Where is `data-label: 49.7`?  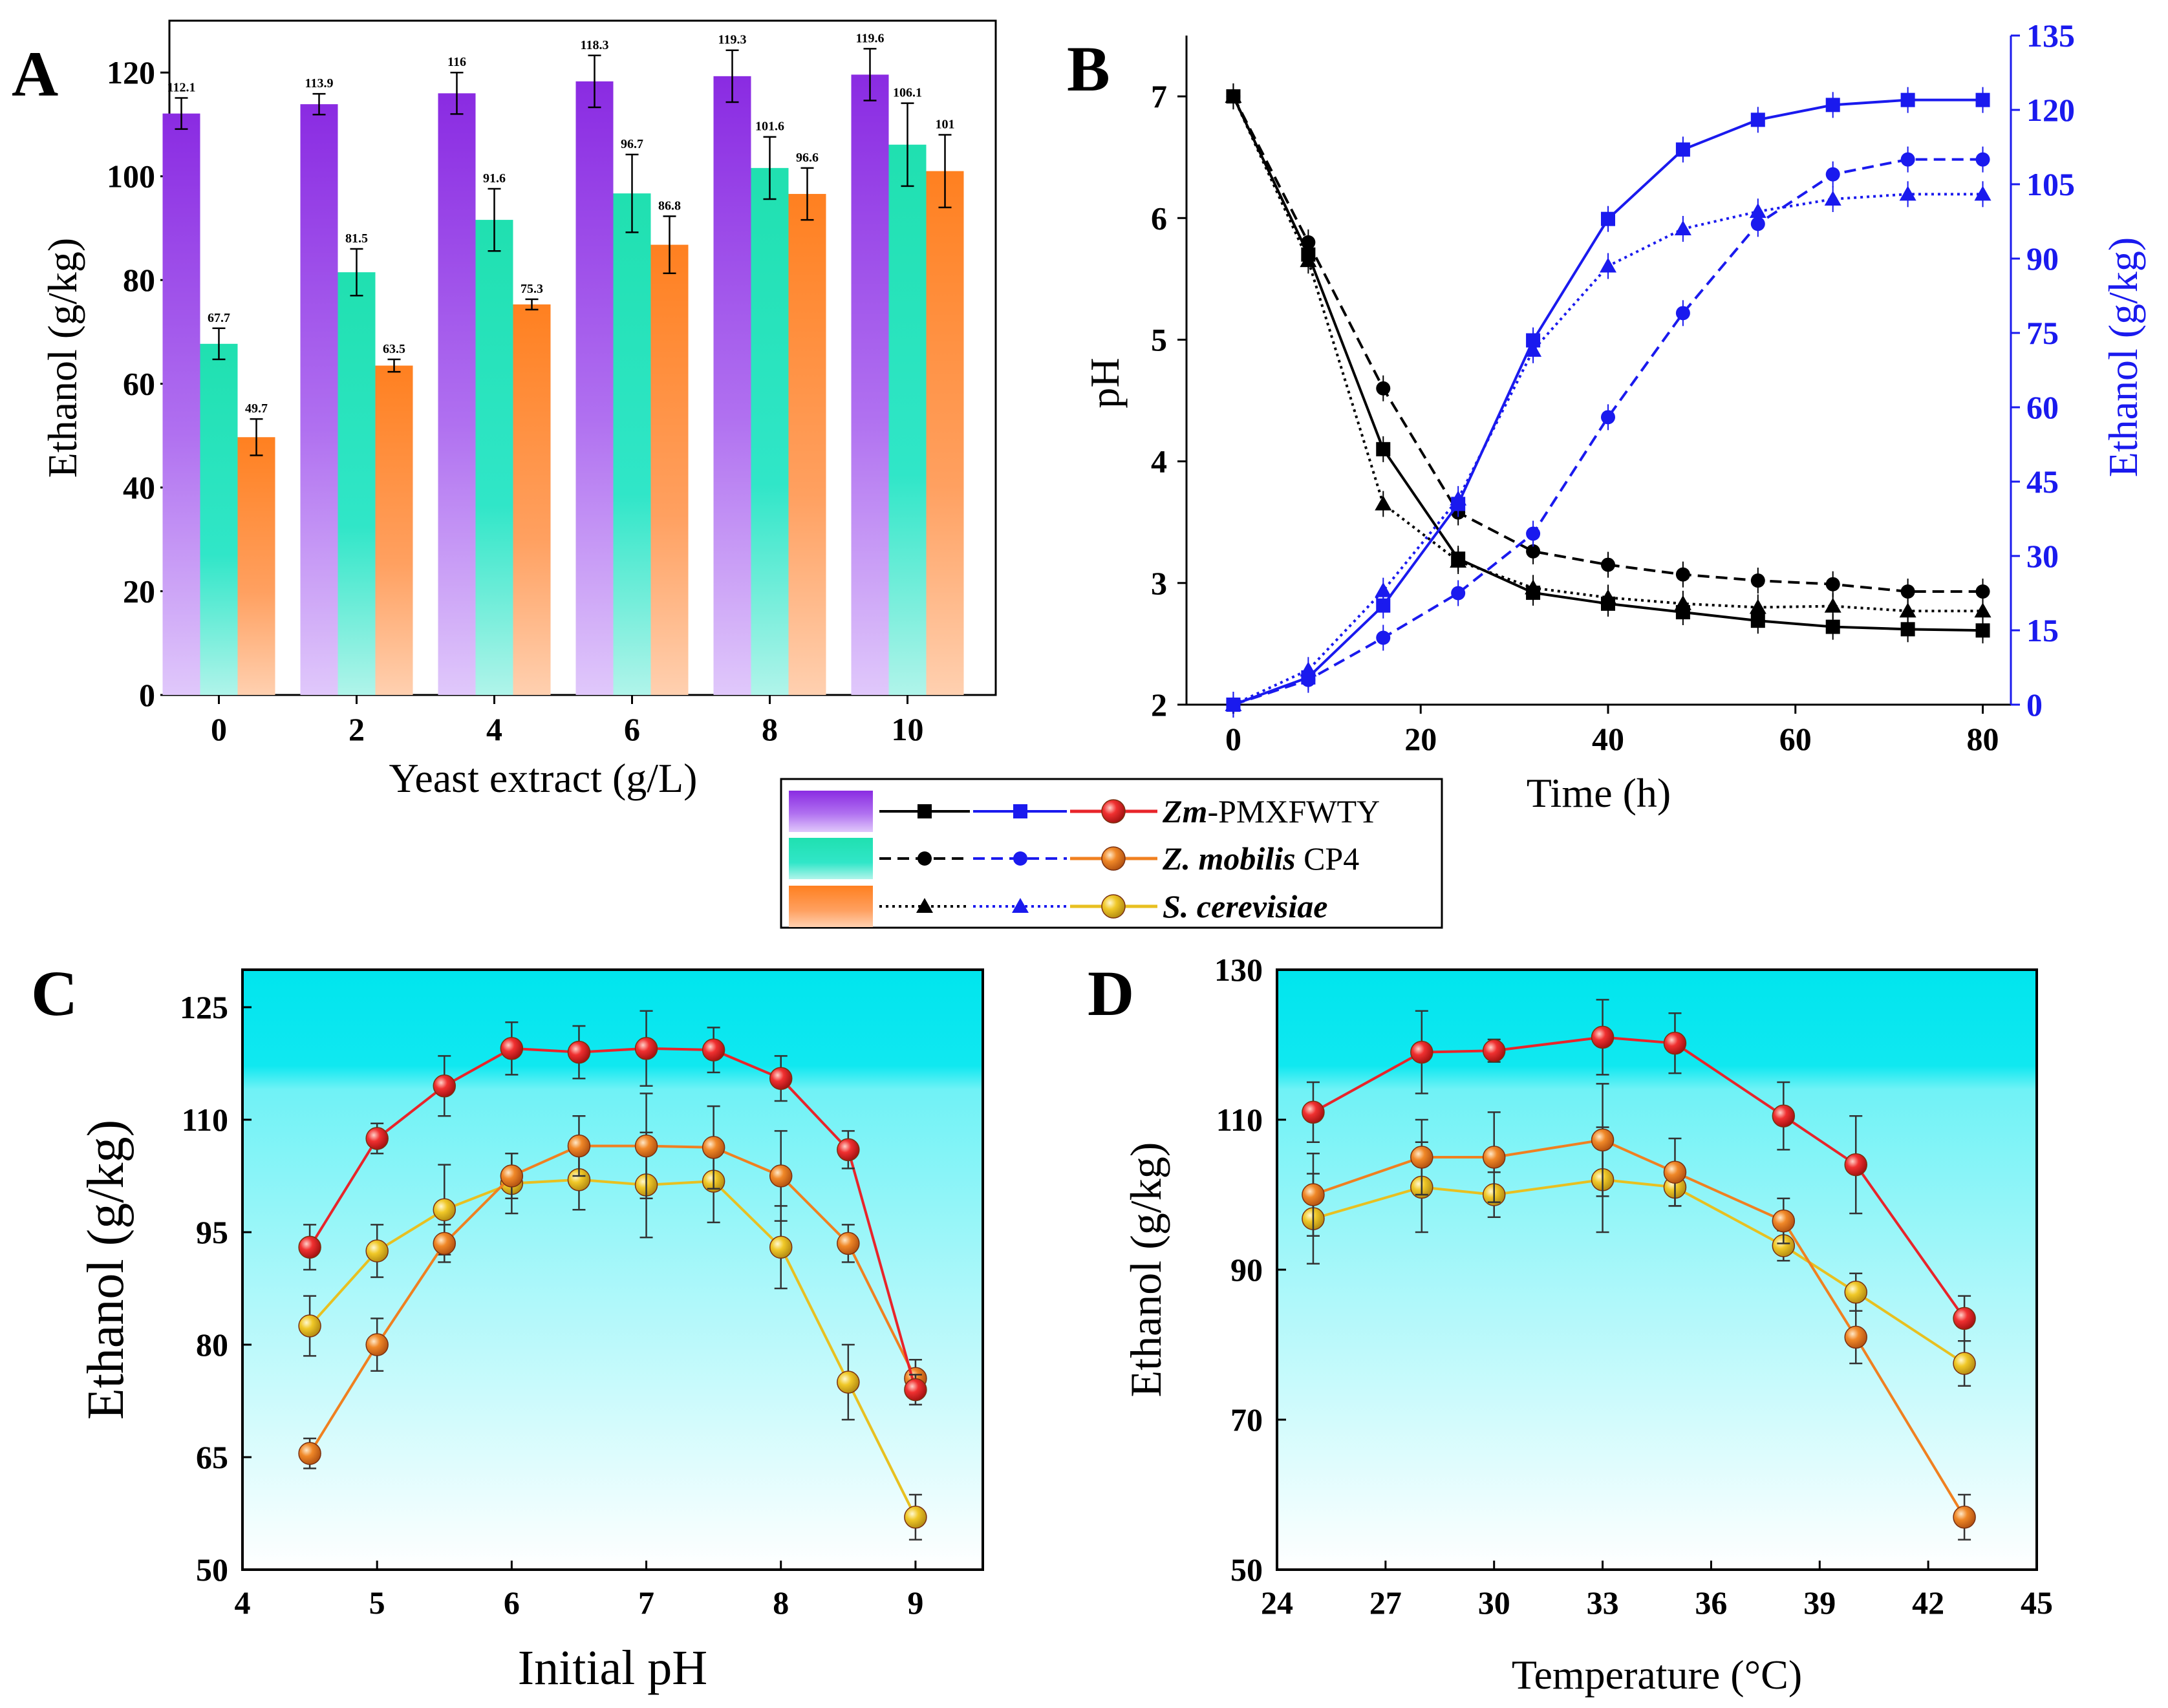
data-label: 49.7 is located at coordinates (256, 408).